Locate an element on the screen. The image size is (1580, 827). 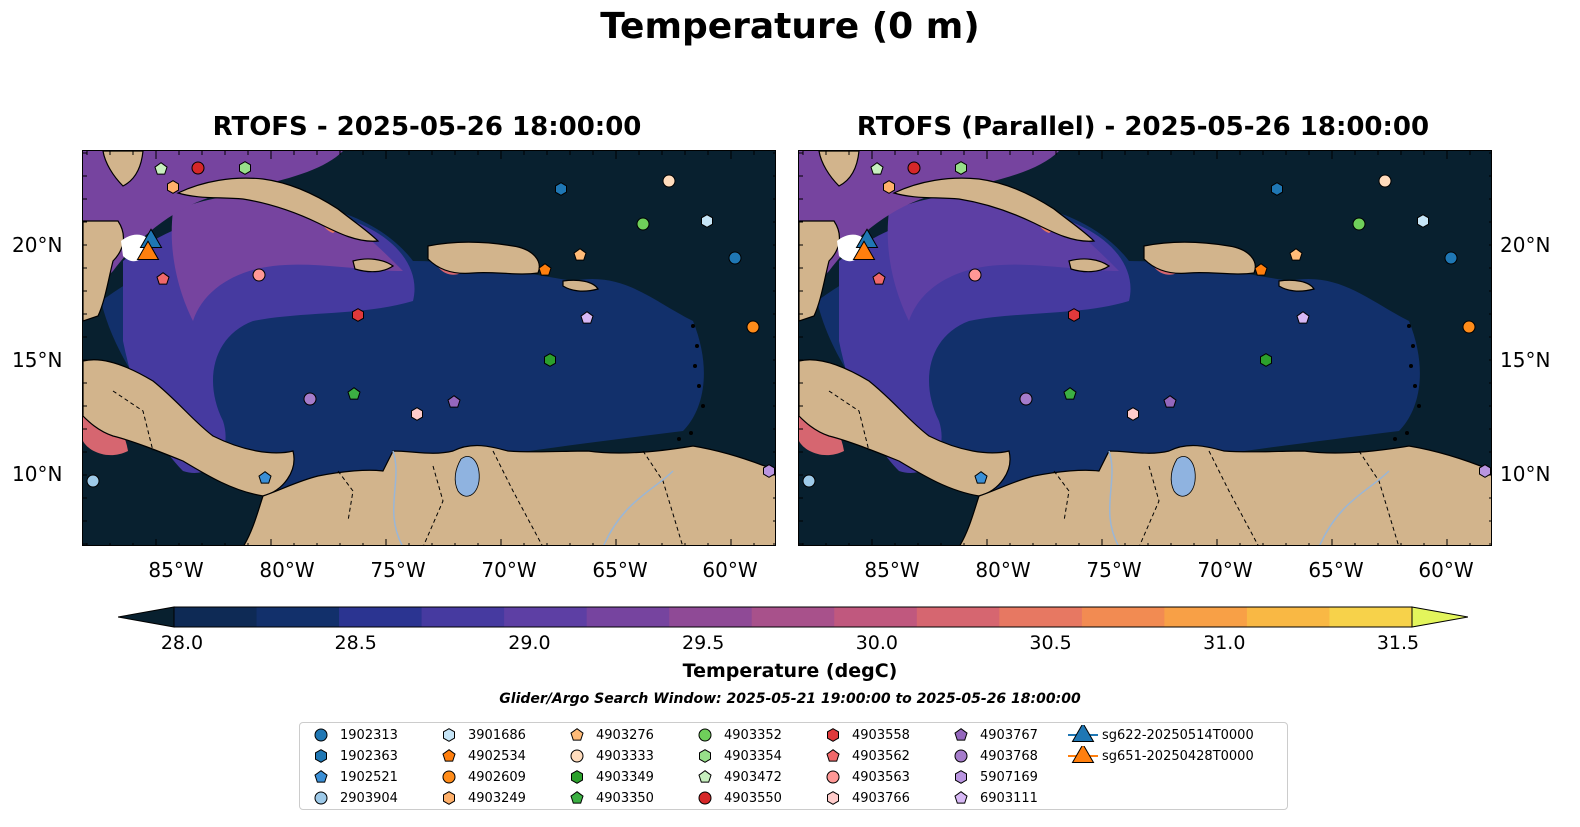
legend-entry: sg622-20250514T0000 is located at coordinates (1161, 735).